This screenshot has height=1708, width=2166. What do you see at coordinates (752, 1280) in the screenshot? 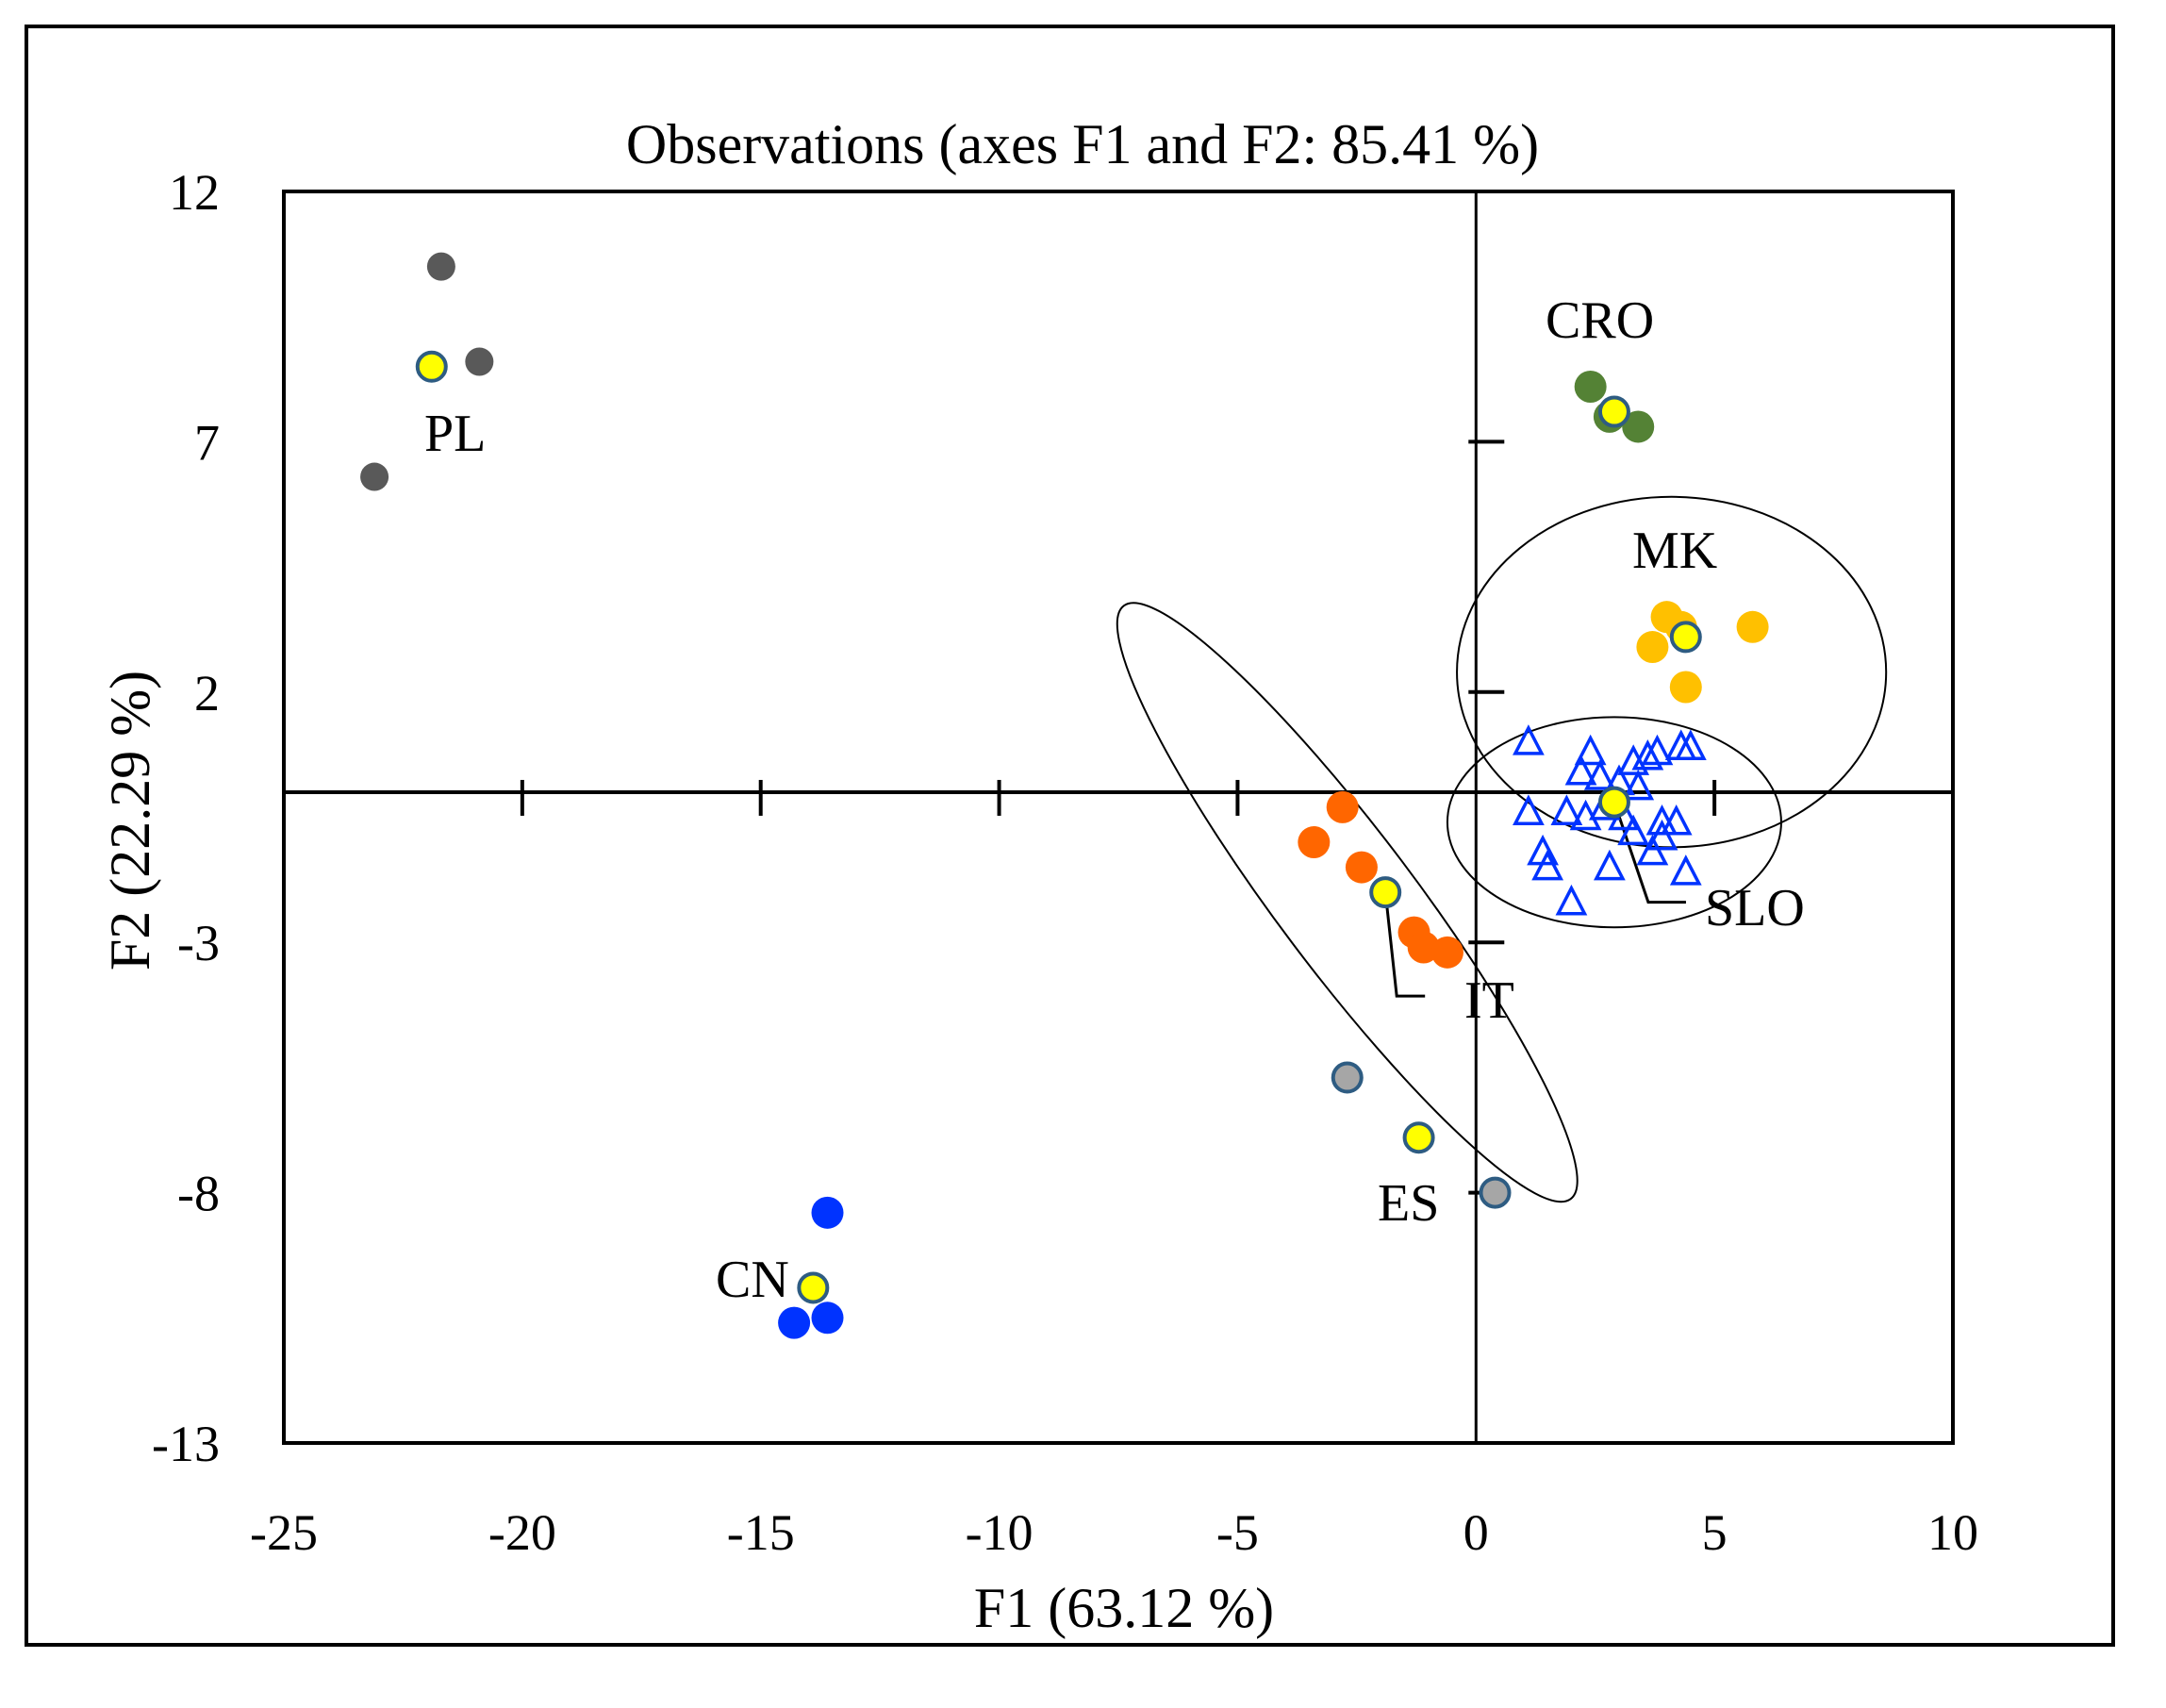
I see `annotation-cn: CN` at bounding box center [752, 1280].